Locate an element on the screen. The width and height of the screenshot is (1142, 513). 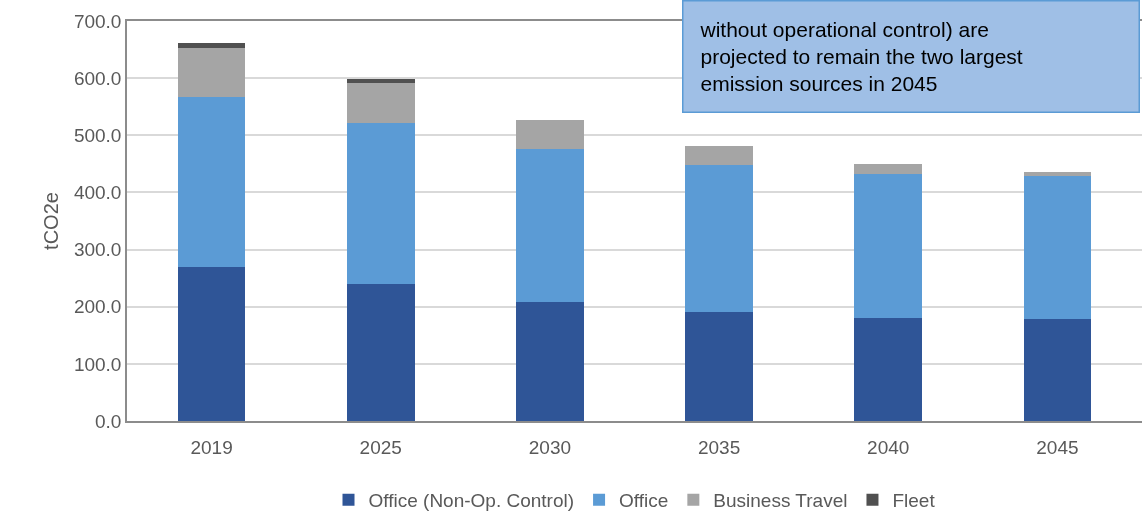
y-tick-label: 700.0 is located at coordinates (97, 21).